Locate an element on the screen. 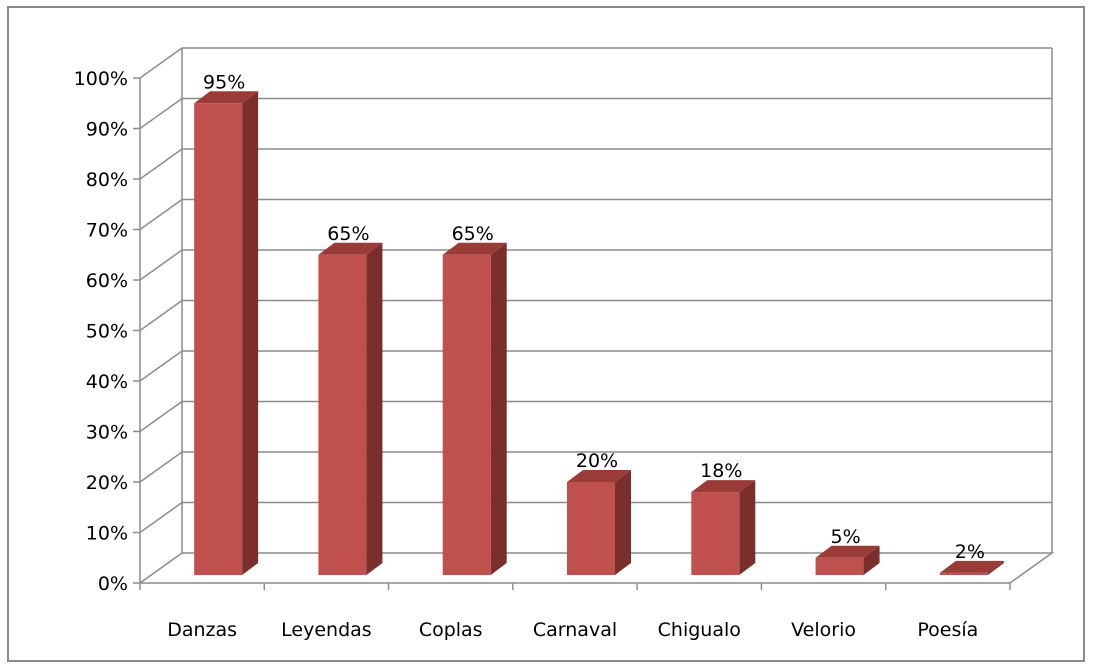 The image size is (1096, 670). x-category-label: Poesía is located at coordinates (947, 630).